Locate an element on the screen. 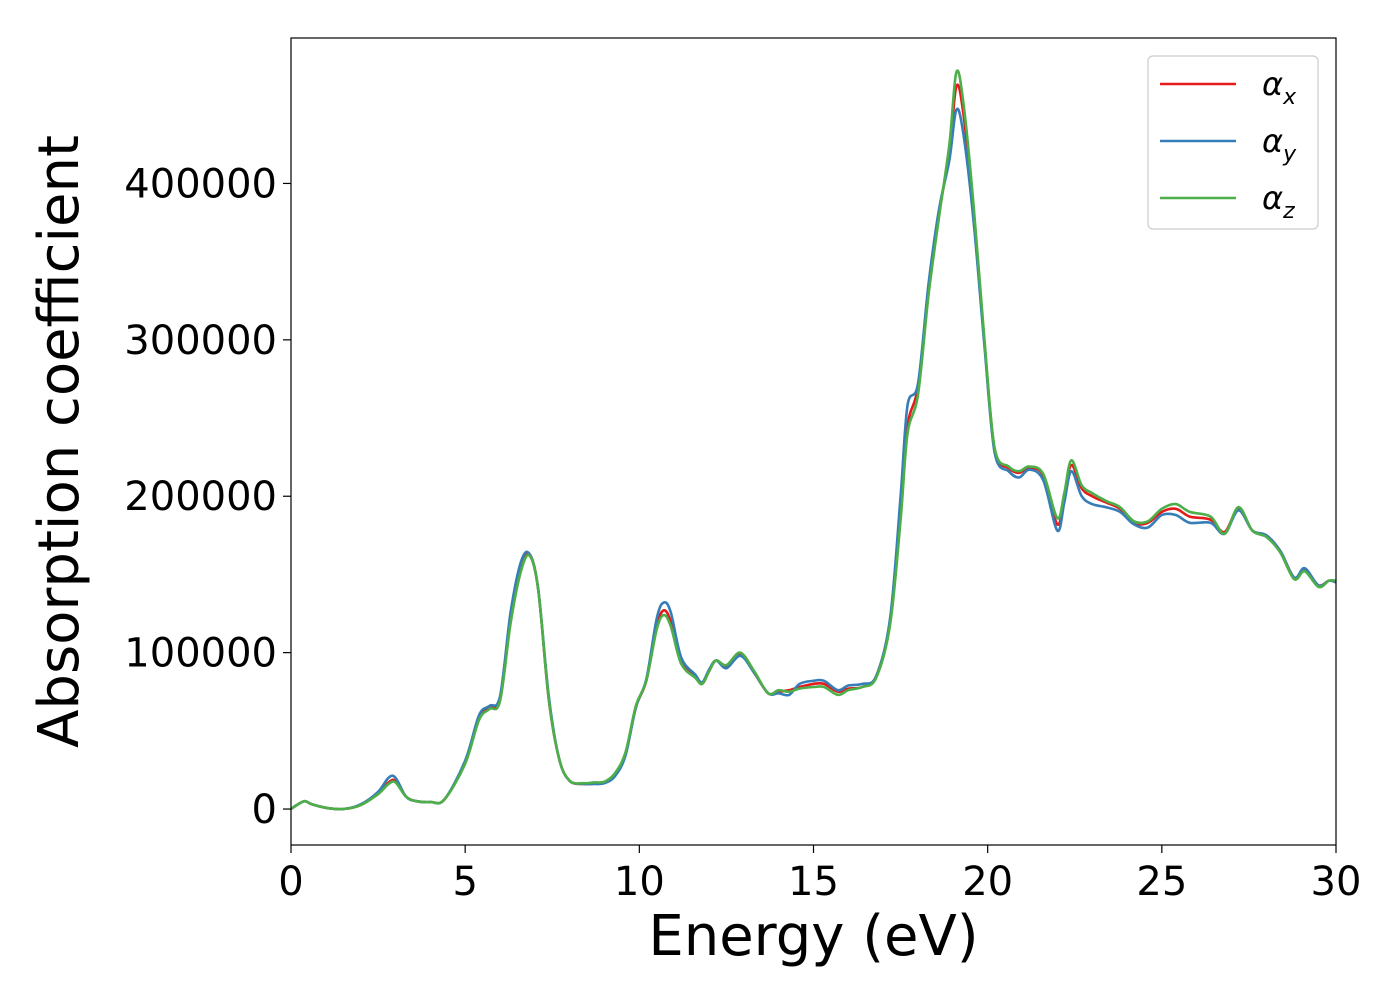 This screenshot has width=1400, height=1000. x-axis: 0 5 10 15 20 25 30 is located at coordinates (819, 875).